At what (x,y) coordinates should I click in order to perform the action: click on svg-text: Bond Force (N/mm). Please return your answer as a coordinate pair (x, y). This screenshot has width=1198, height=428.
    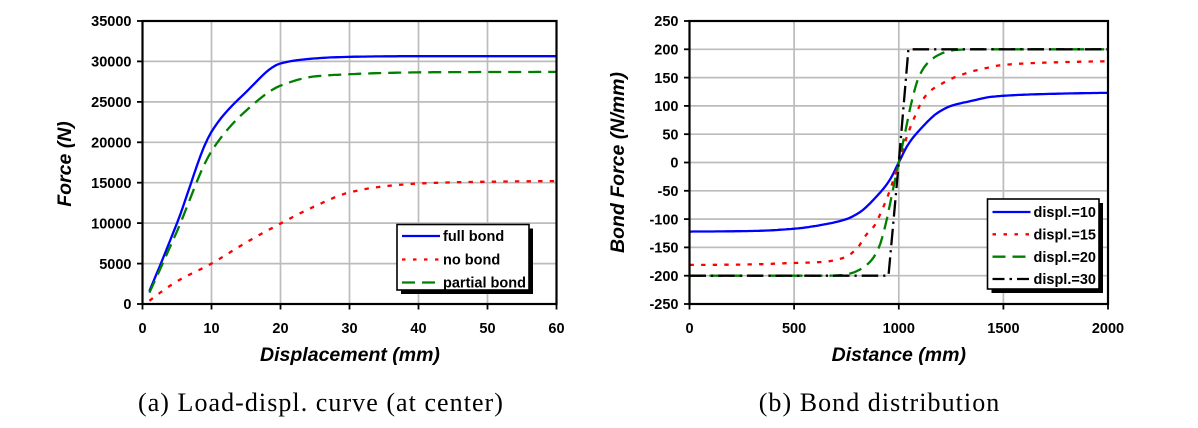
    Looking at the image, I should click on (618, 162).